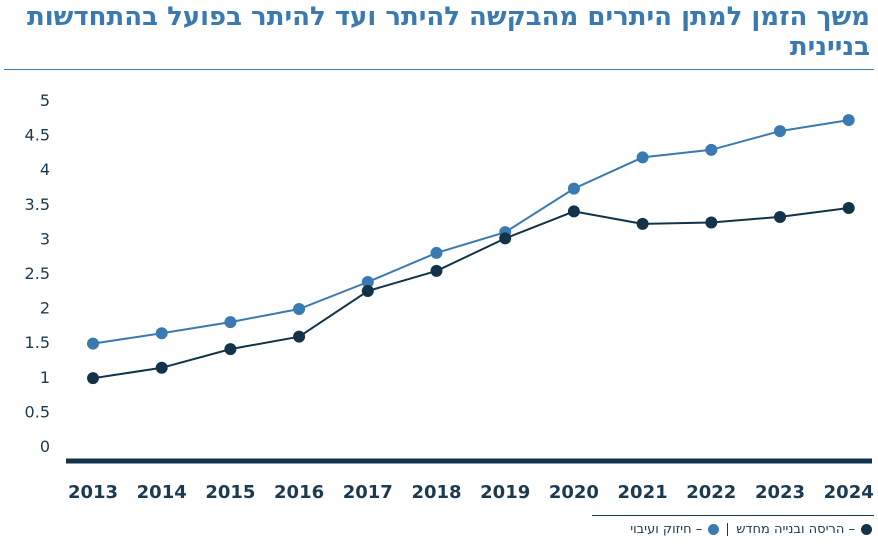 The height and width of the screenshot is (560, 878). What do you see at coordinates (45, 169) in the screenshot?
I see `y-tick-label: 4` at bounding box center [45, 169].